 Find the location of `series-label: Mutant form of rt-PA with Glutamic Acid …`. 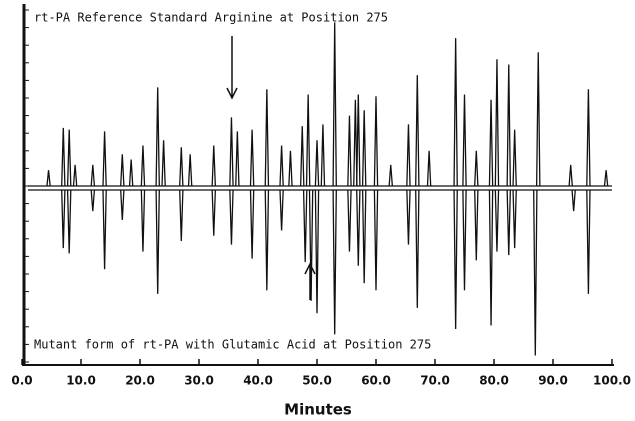

series-label: Mutant form of rt-PA with Glutamic Acid … is located at coordinates (232, 345).